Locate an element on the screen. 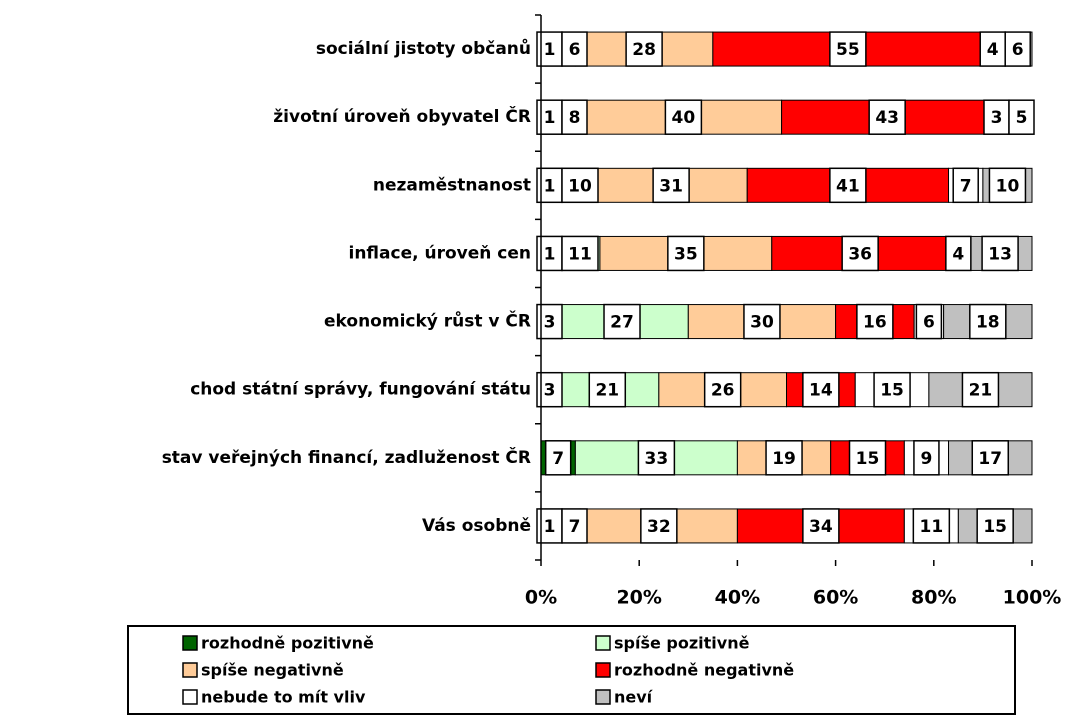  data-label: 43 is located at coordinates (887, 118).